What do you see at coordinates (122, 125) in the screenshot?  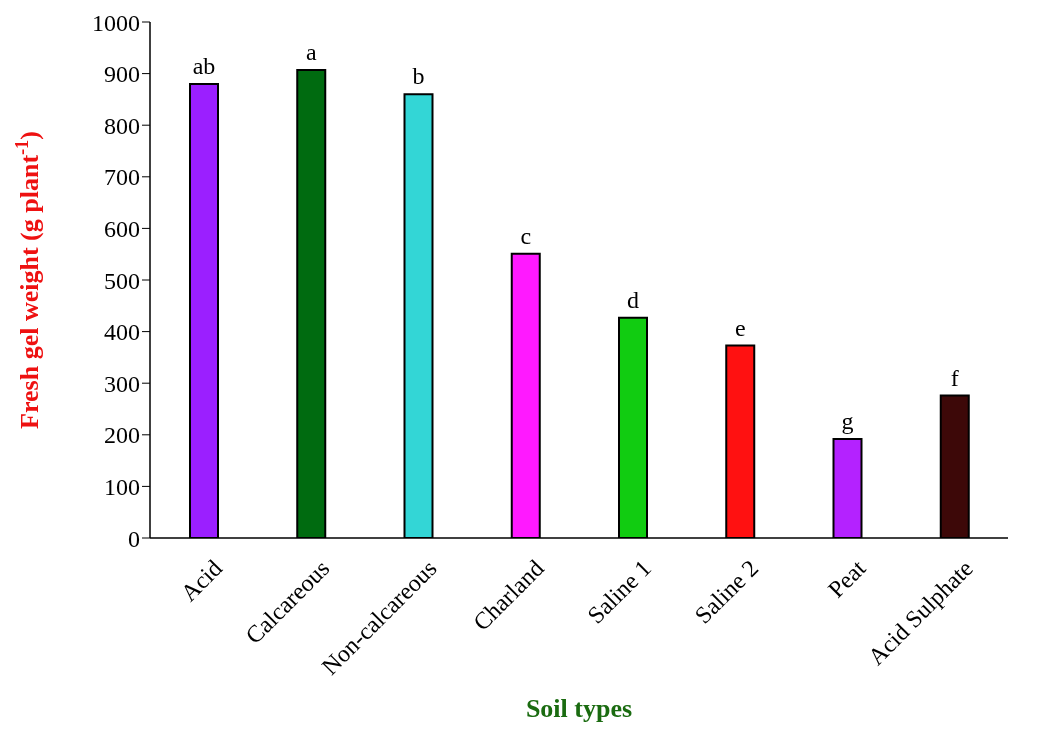 I see `y-tick-label: 800` at bounding box center [122, 125].